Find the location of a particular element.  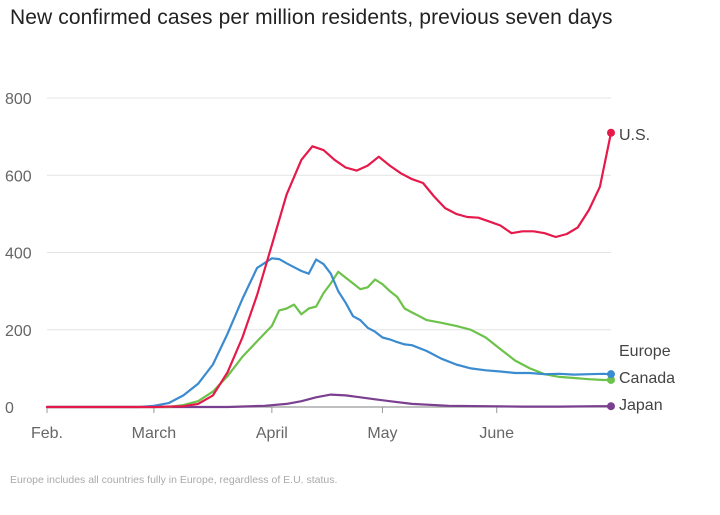

series-end-dot-us is located at coordinates (611, 132).